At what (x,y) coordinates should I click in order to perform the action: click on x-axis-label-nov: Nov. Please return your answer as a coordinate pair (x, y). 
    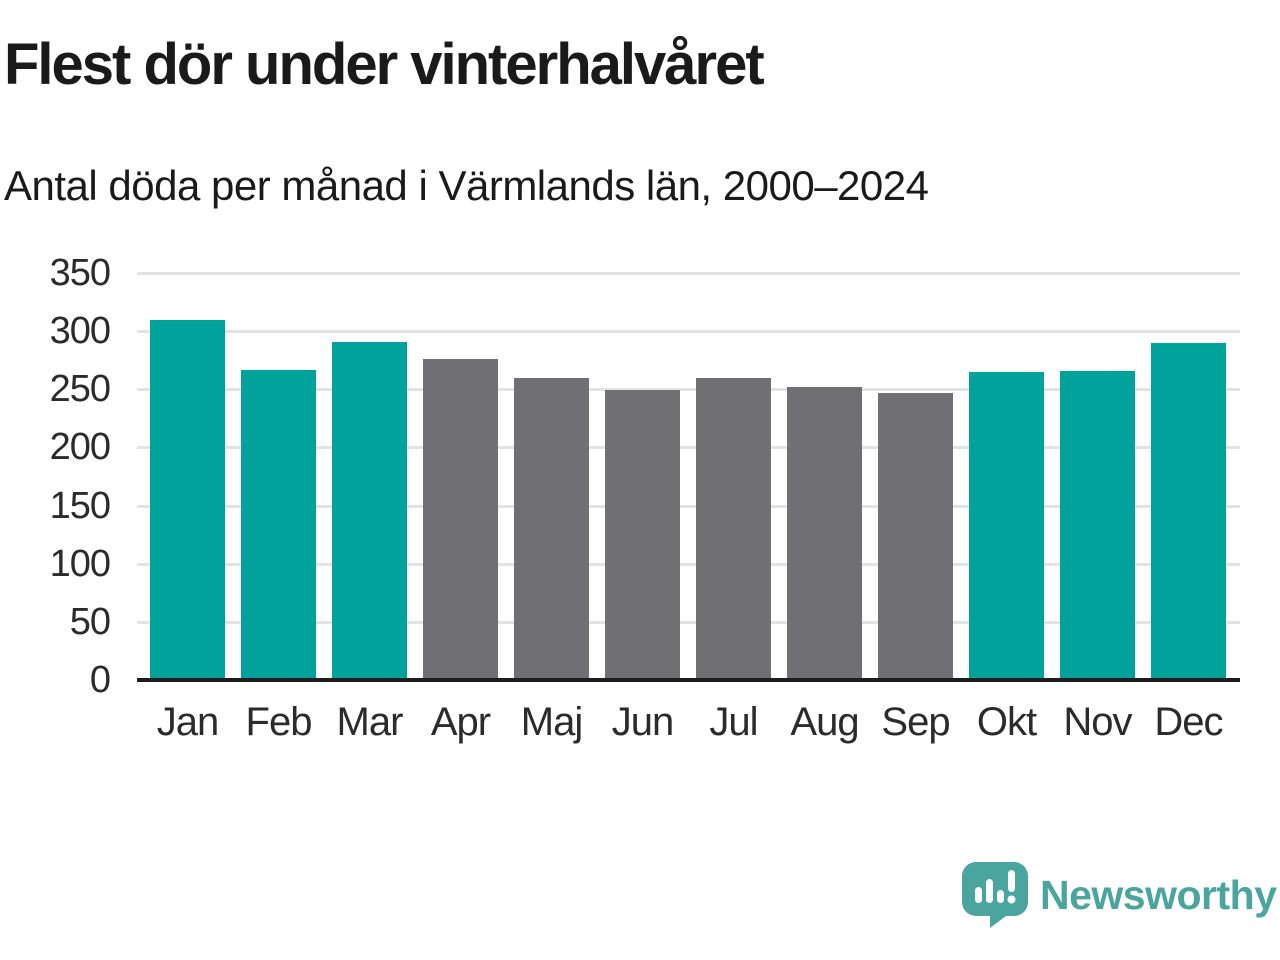
    Looking at the image, I should click on (1097, 722).